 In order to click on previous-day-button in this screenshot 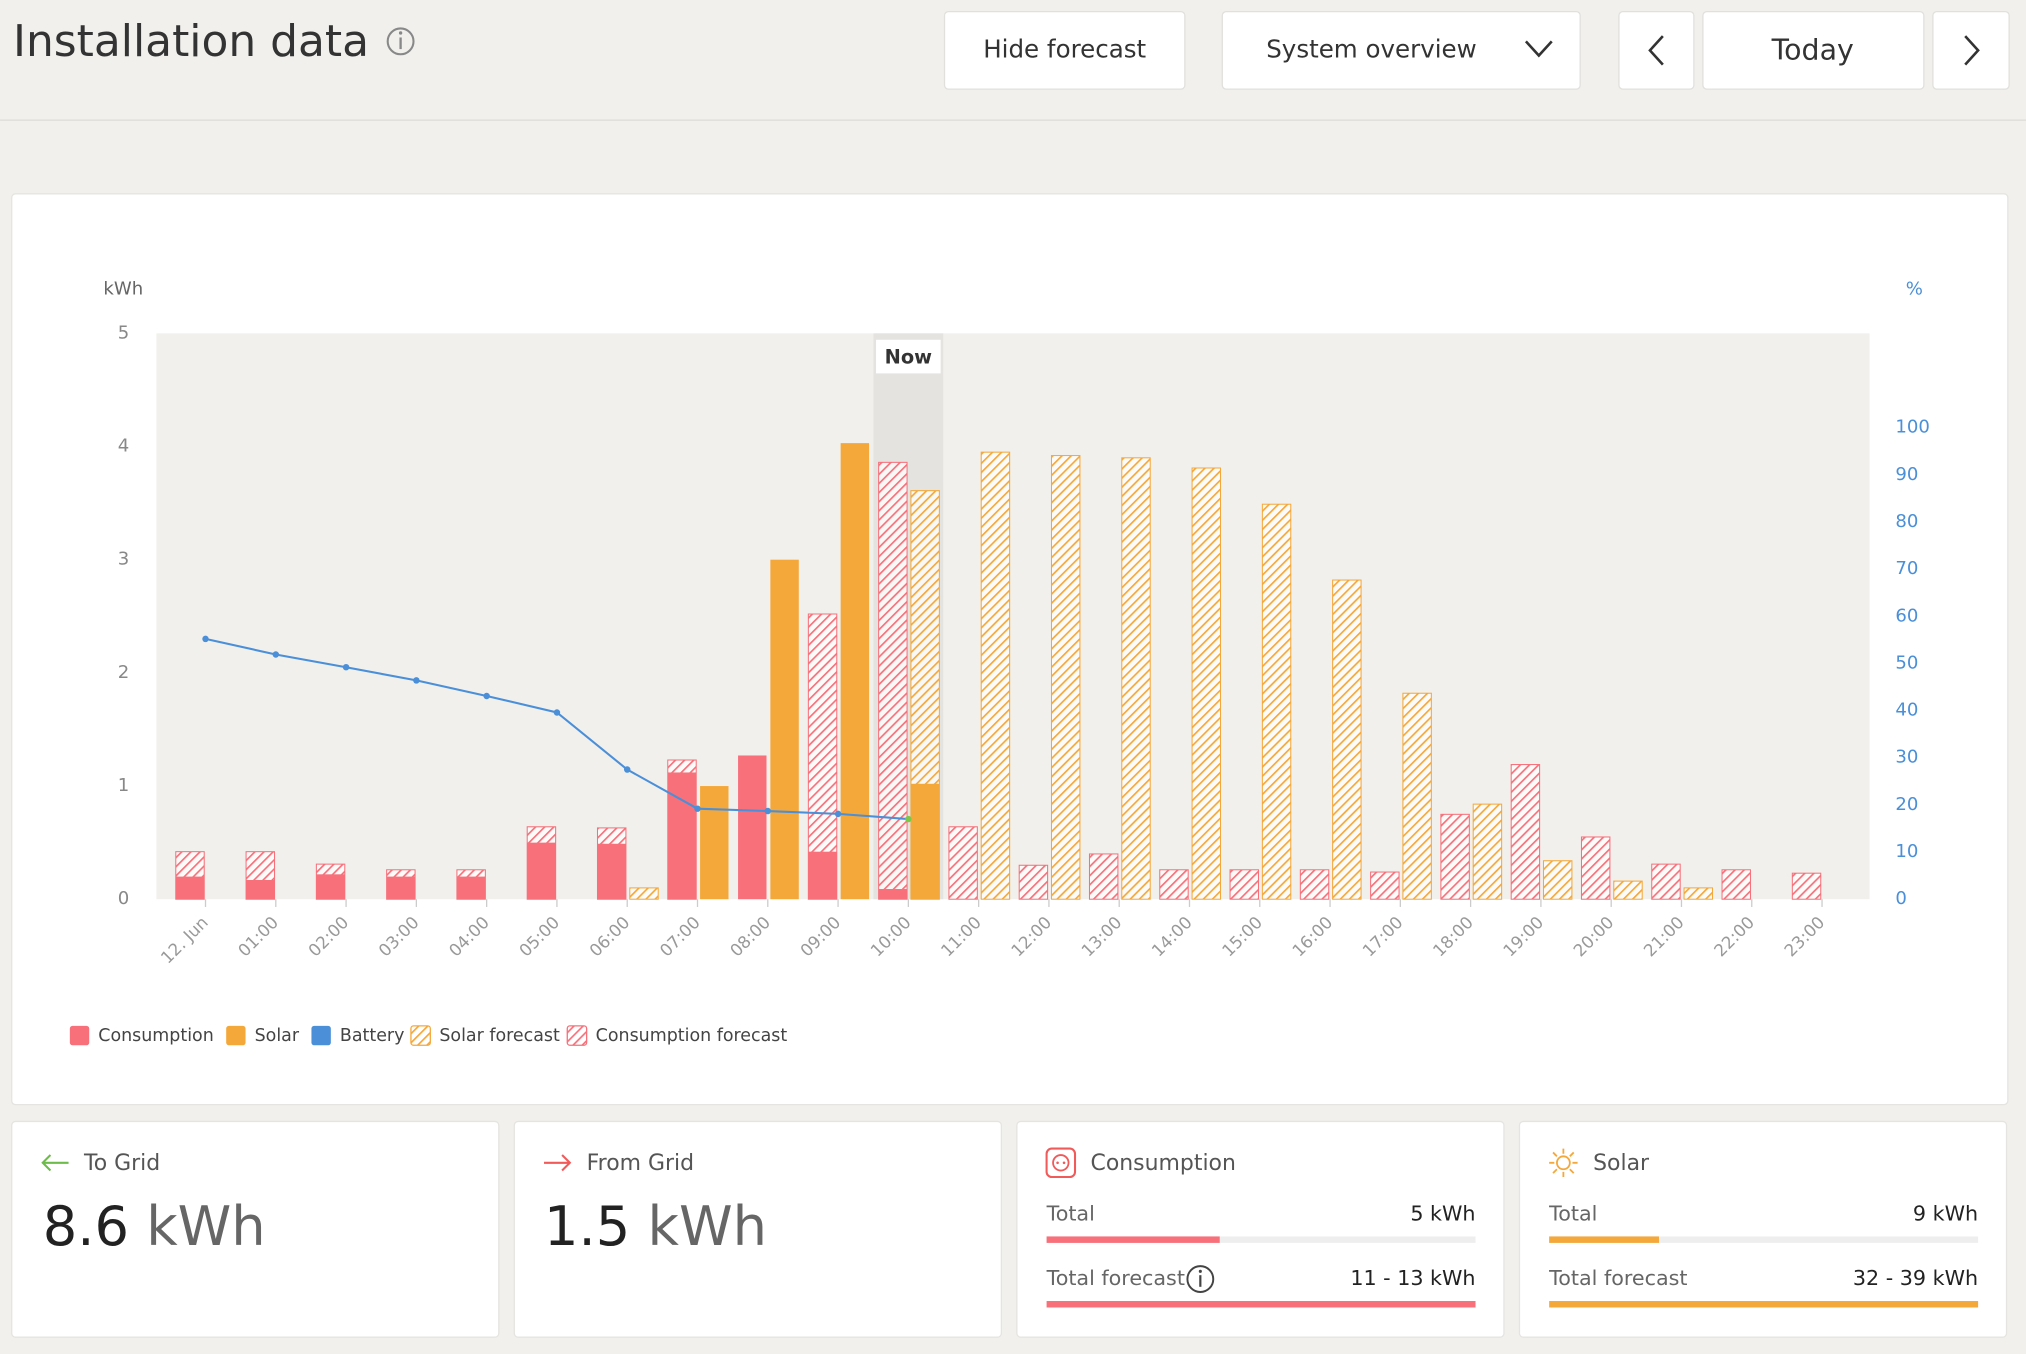, I will do `click(1656, 50)`.